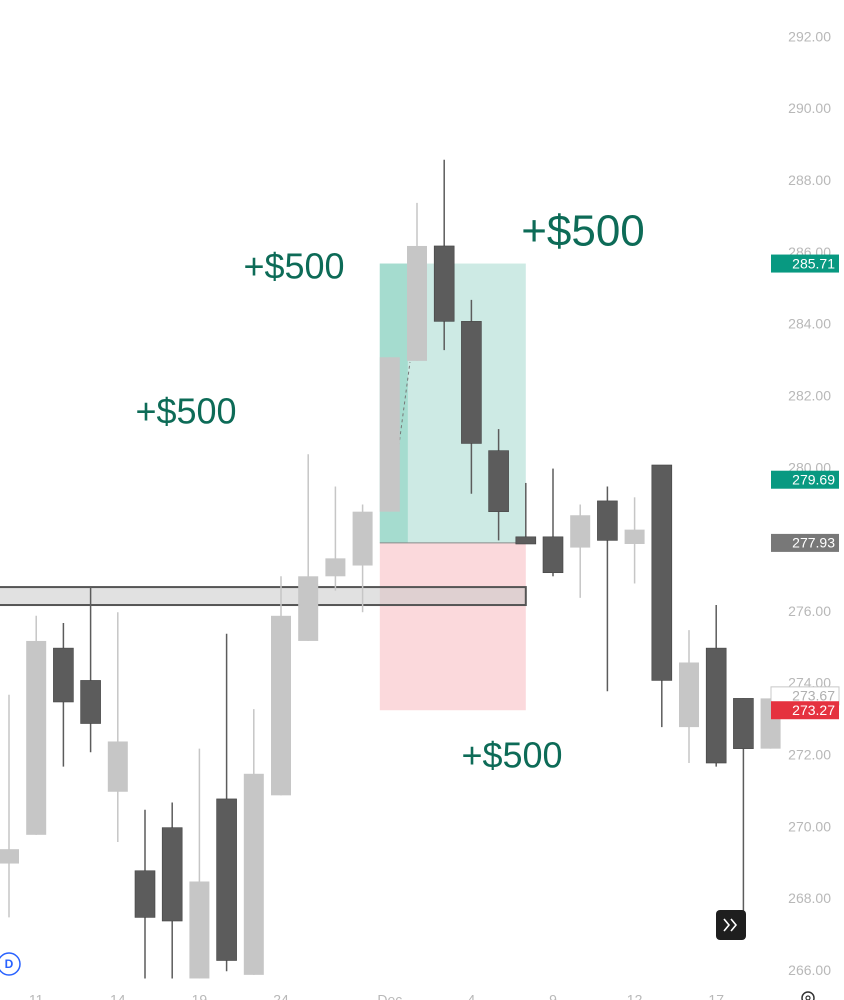  I want to click on event-marker-label: D, so click(9, 964).